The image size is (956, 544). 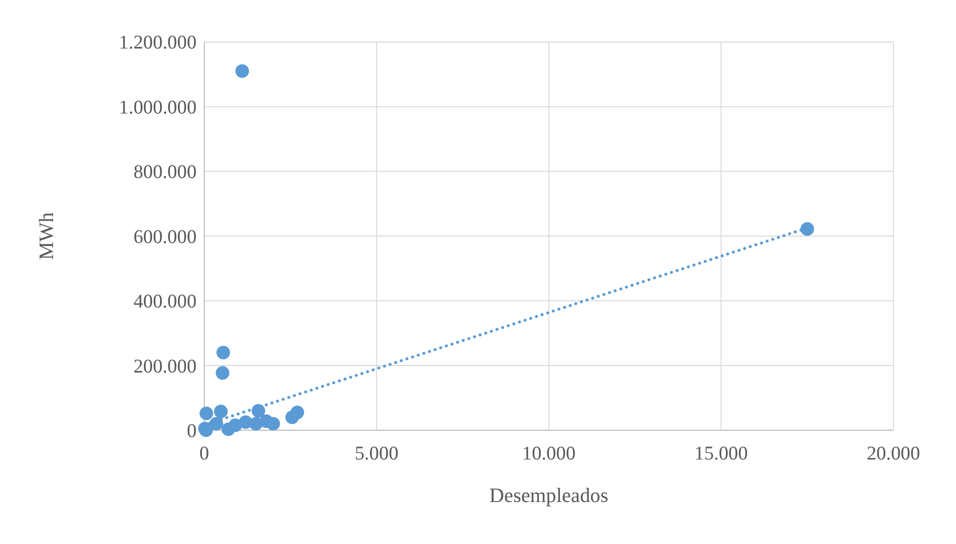 I want to click on y-tick-label: 1.200.000, so click(x=157, y=43).